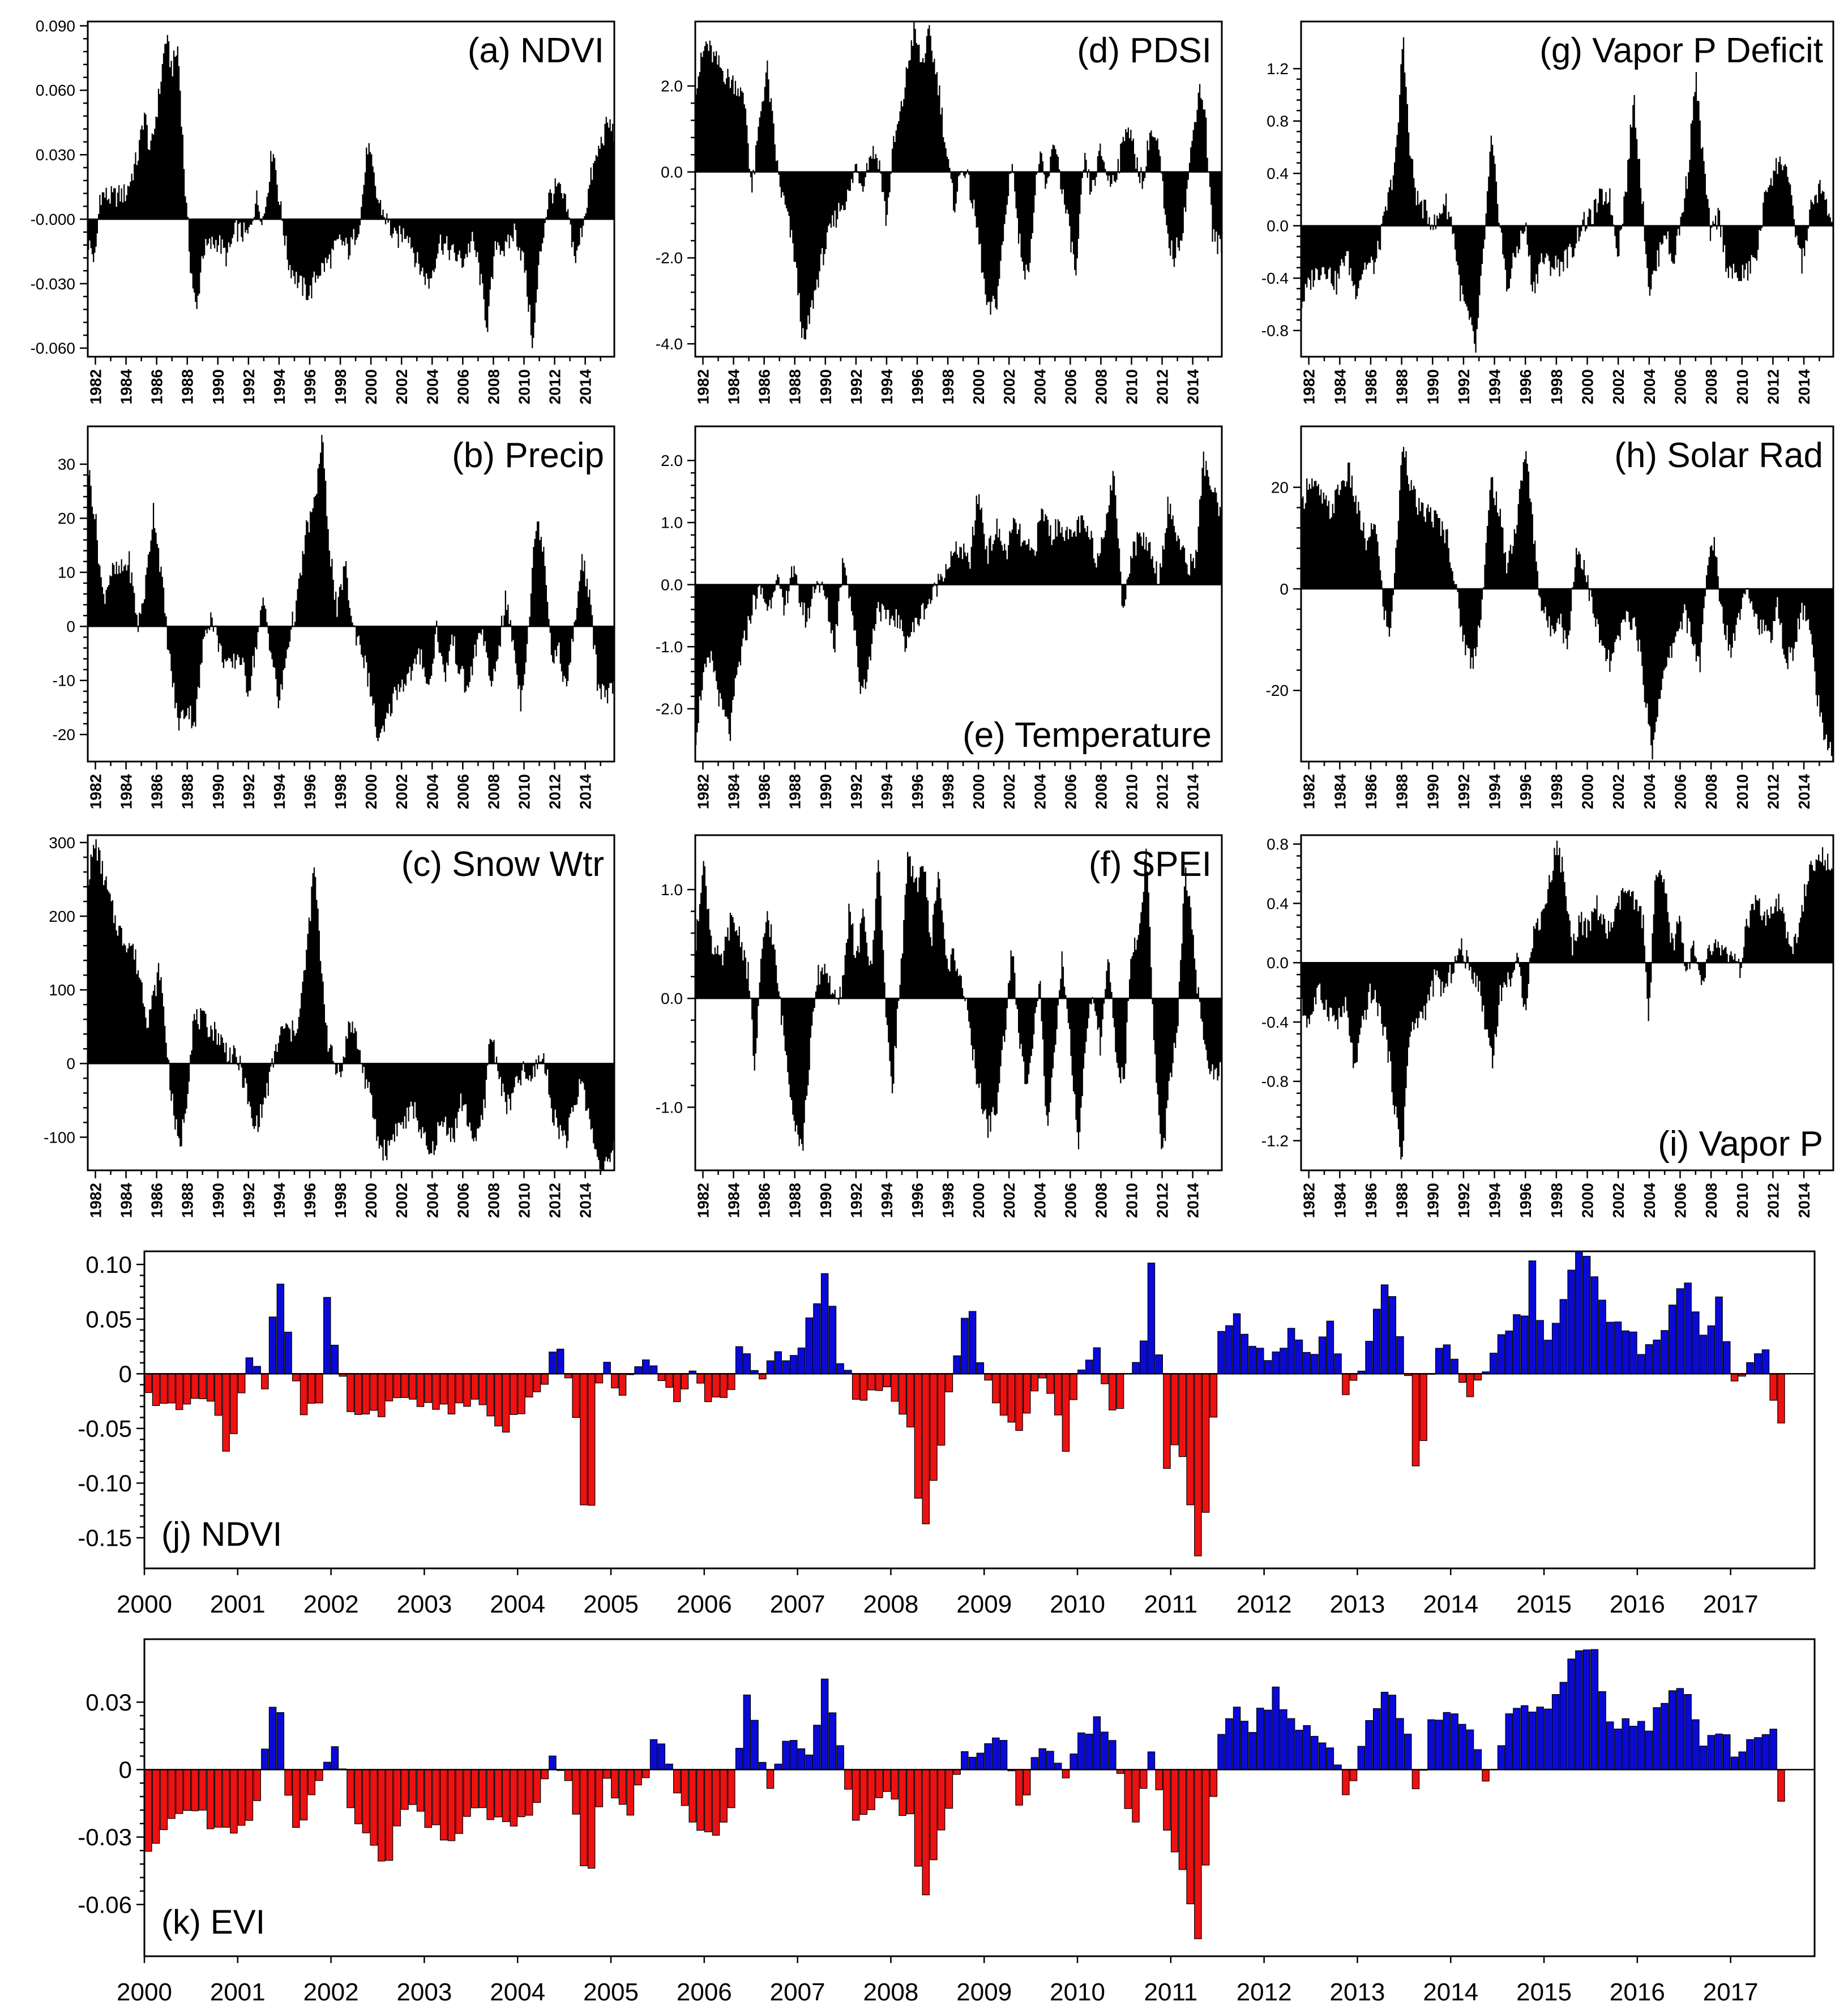  What do you see at coordinates (55, 90) in the screenshot?
I see `y-tick-label: 0.060` at bounding box center [55, 90].